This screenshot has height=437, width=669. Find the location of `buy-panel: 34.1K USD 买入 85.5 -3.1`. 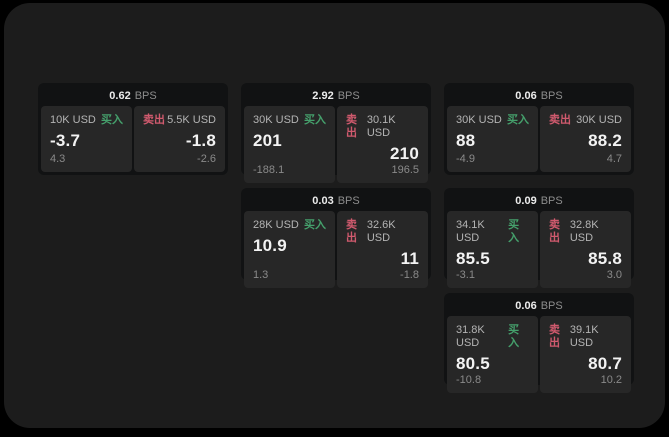

buy-panel: 34.1K USD 买入 85.5 -3.1 is located at coordinates (492, 249).